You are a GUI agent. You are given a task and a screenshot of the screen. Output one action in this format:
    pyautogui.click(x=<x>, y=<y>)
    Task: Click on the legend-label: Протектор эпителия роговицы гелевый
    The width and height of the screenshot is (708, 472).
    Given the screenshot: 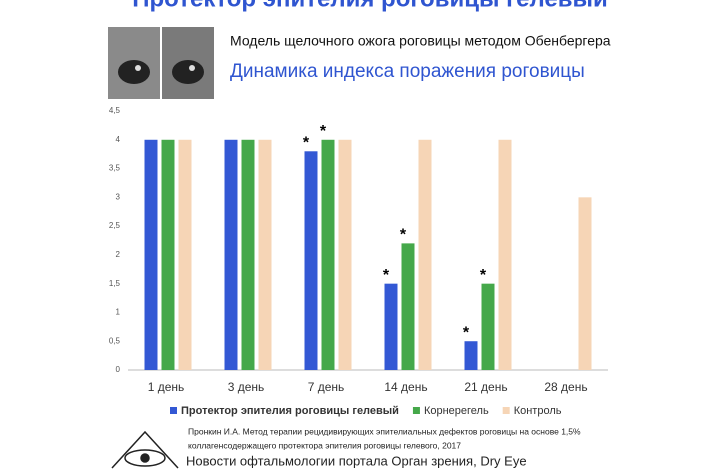 What is the action you would take?
    pyautogui.click(x=290, y=411)
    